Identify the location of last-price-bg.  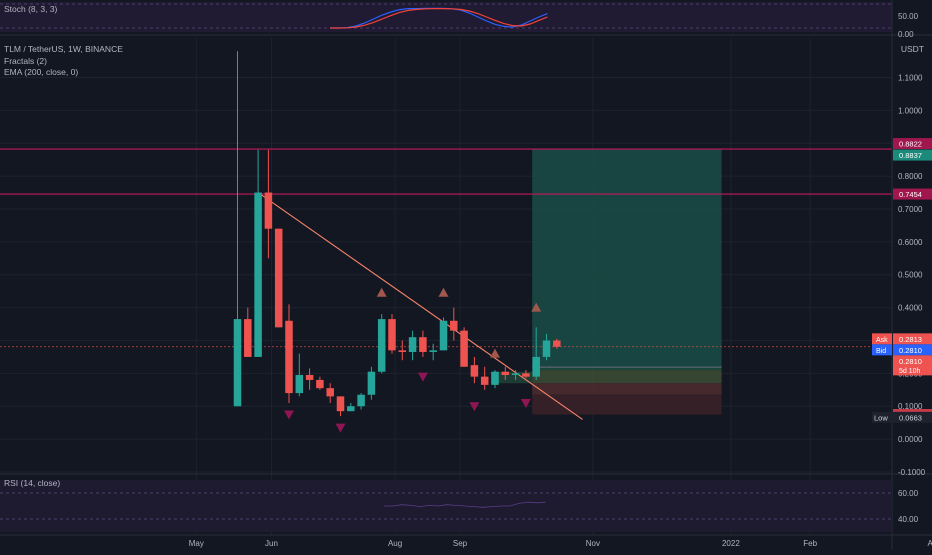
(912, 365).